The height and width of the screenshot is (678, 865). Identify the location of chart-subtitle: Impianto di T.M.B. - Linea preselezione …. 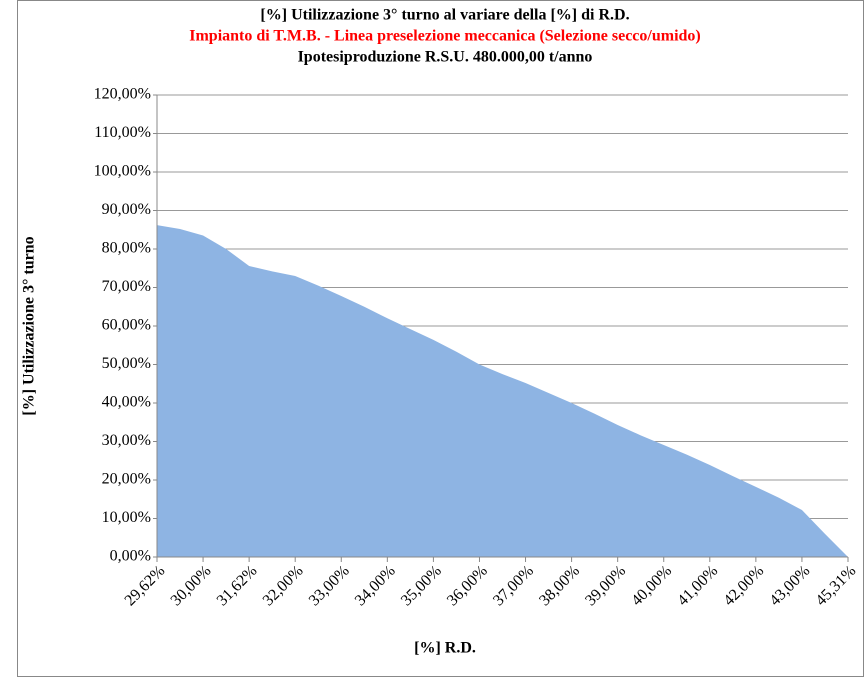
(445, 36).